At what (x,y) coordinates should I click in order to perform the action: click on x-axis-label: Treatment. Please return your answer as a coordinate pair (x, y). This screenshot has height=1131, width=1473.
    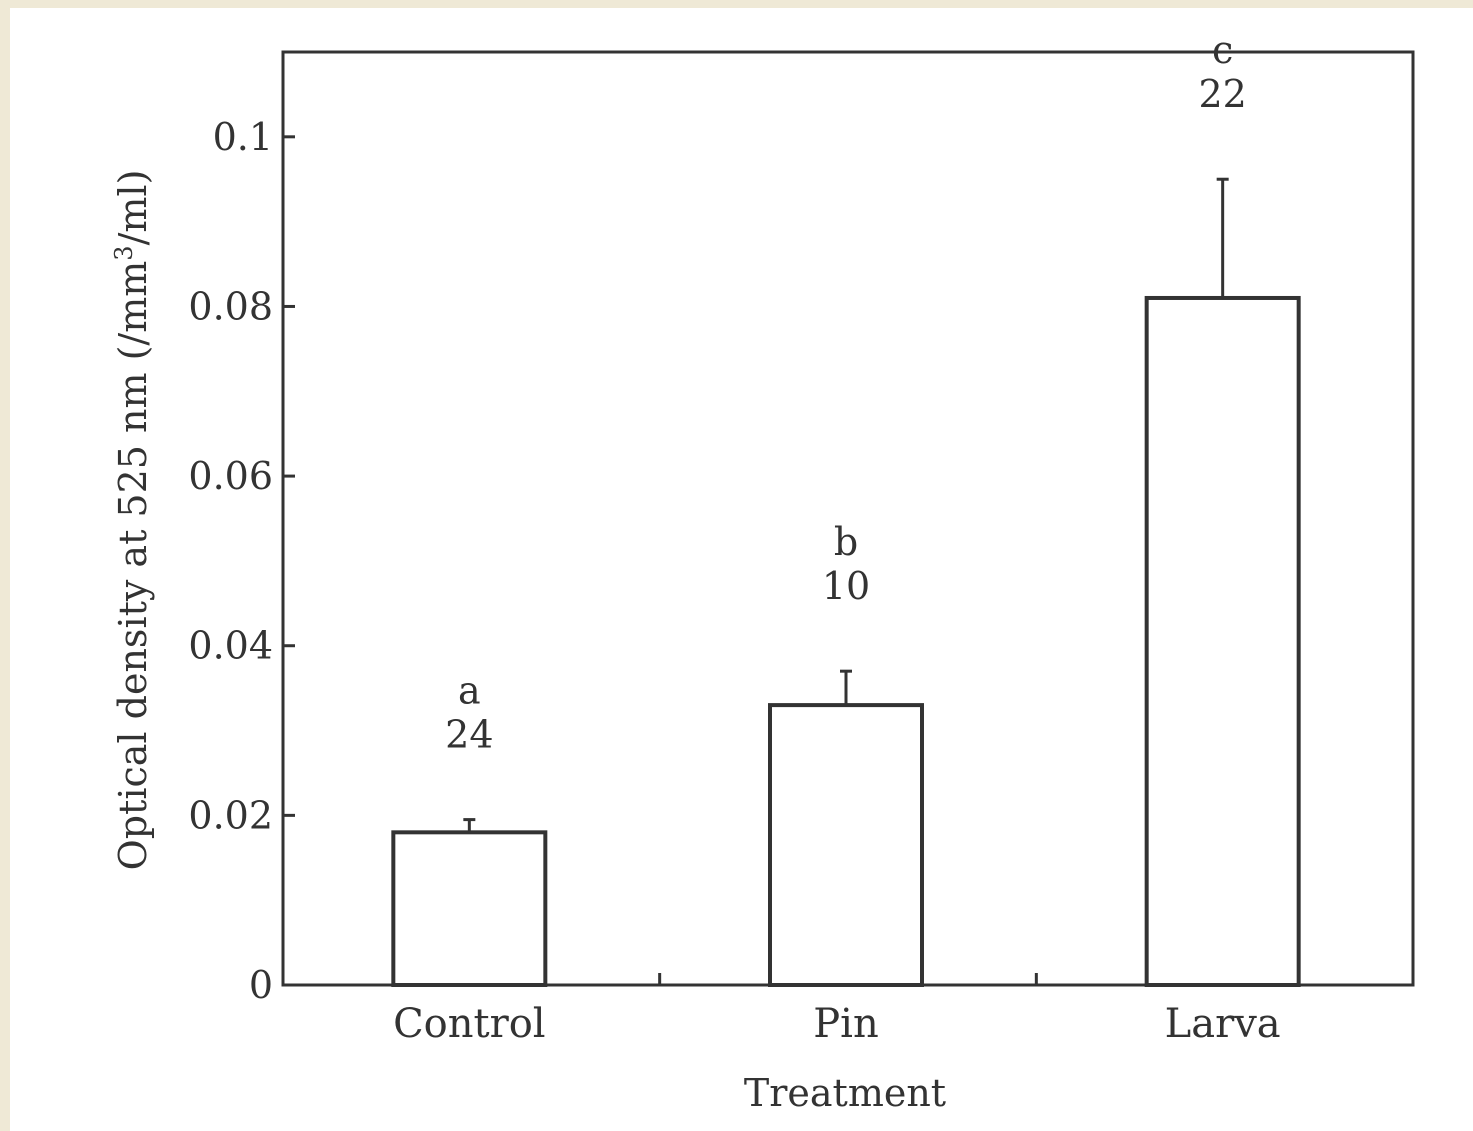
    Looking at the image, I should click on (845, 1093).